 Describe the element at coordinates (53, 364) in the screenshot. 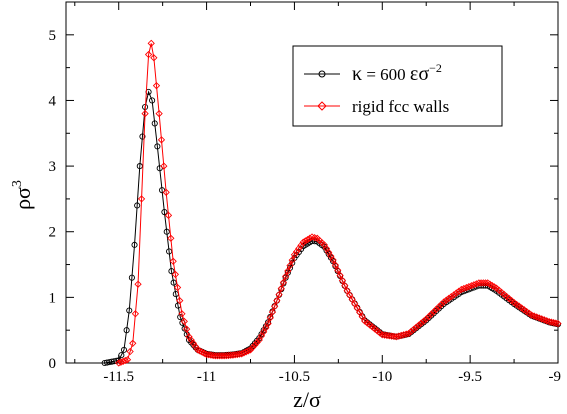

I see `y-tick-label: 0` at that location.